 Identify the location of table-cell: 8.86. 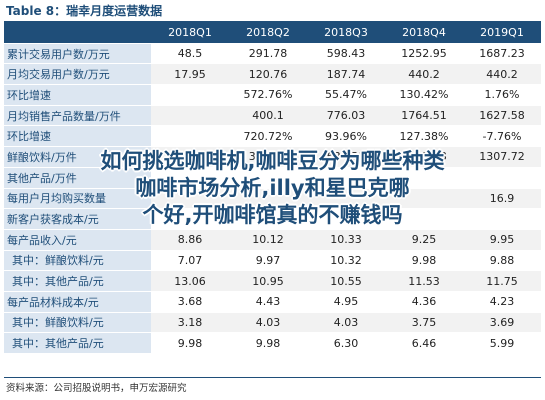
(190, 240).